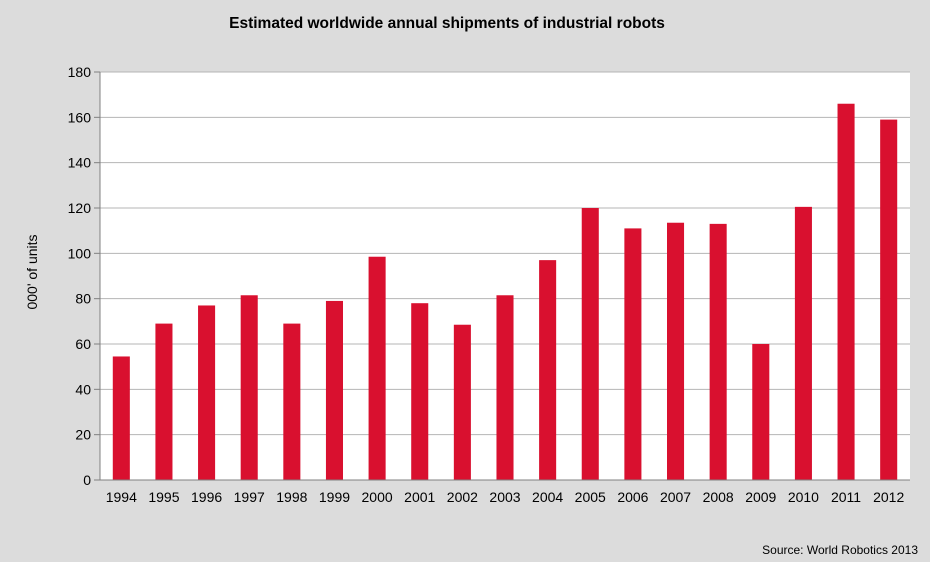 The width and height of the screenshot is (930, 562). I want to click on bar-2000, so click(377, 368).